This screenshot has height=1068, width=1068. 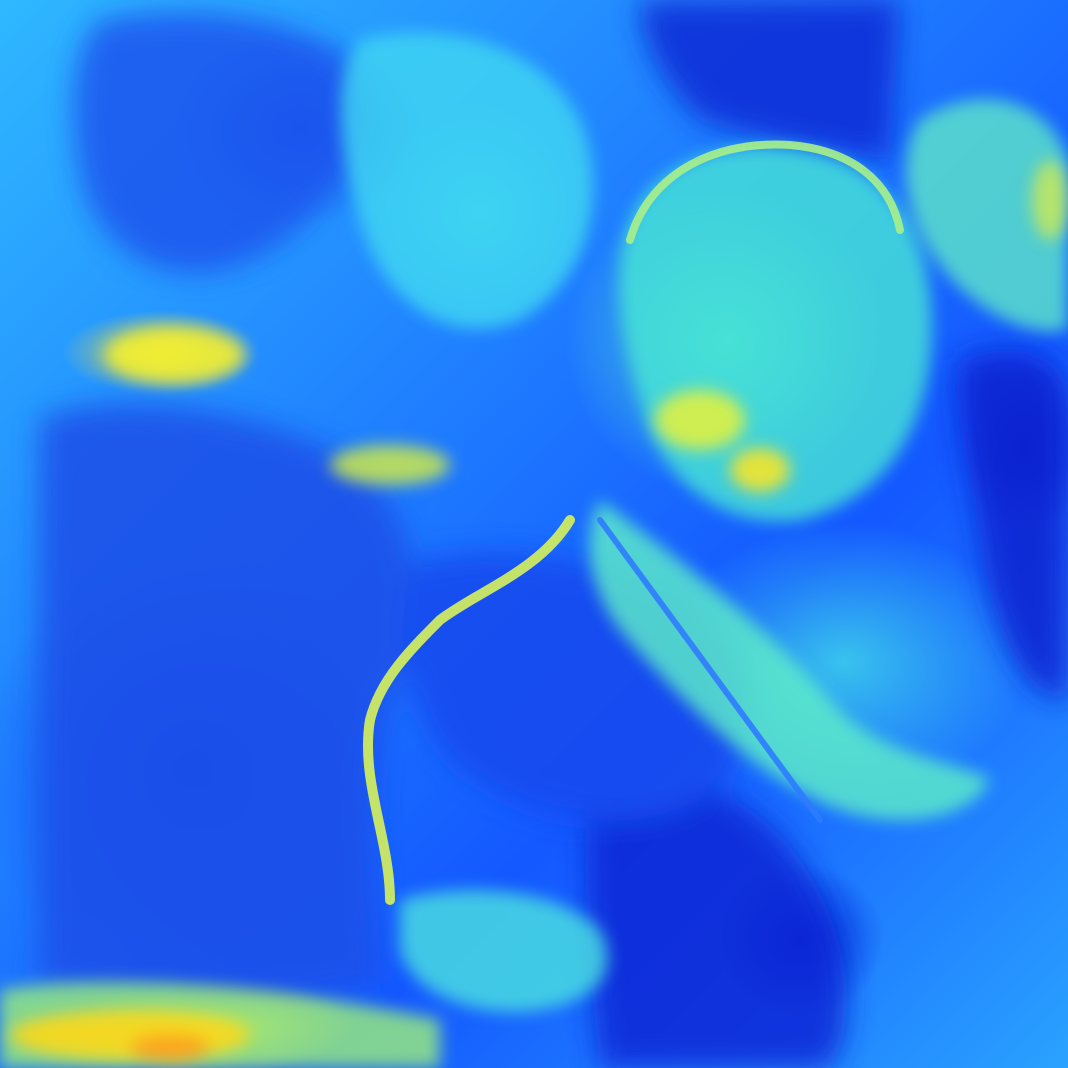 What do you see at coordinates (760, 470) in the screenshot?
I see `hotspot-chin` at bounding box center [760, 470].